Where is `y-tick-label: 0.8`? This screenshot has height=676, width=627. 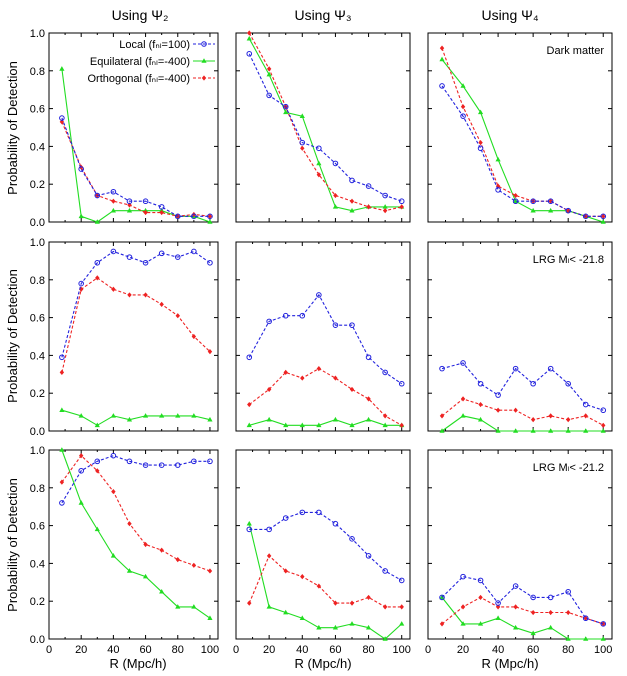 y-tick-label: 0.8 is located at coordinates (37, 72).